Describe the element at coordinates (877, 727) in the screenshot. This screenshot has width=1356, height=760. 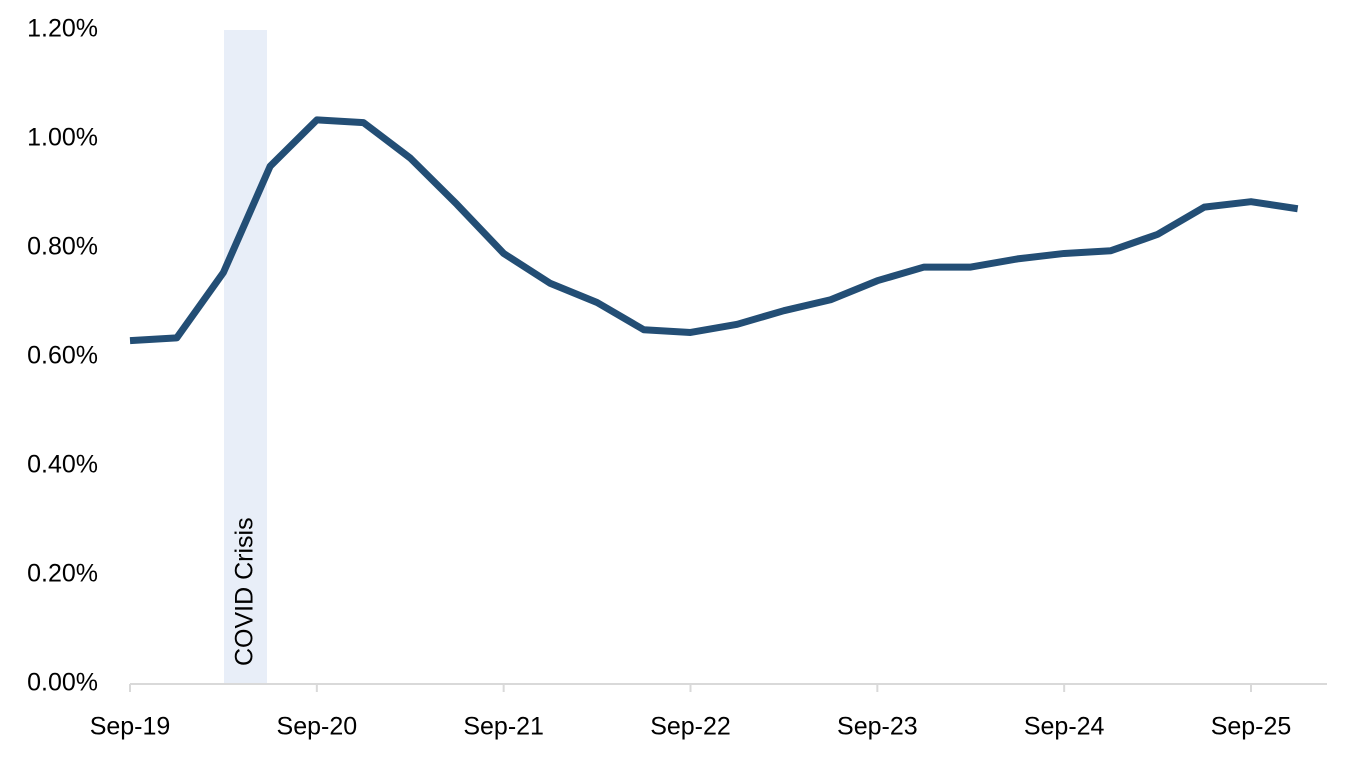
I see `x-tick-label: Sep-23` at that location.